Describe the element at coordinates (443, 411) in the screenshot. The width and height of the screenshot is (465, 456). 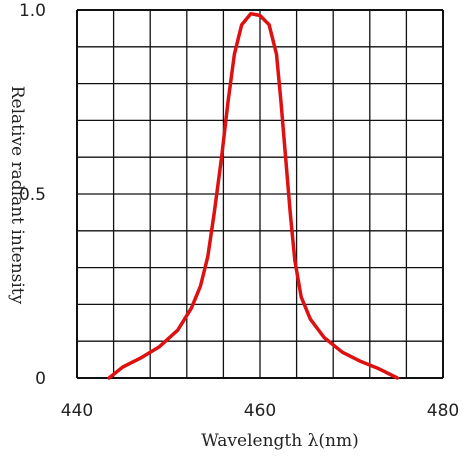
I see `x-tick-label: 480` at that location.